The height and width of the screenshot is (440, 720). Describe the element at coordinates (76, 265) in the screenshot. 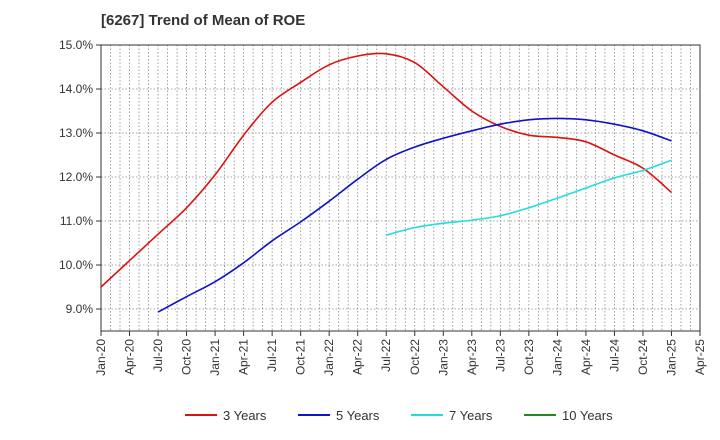

I see `y-tick-label: 10.0%` at that location.